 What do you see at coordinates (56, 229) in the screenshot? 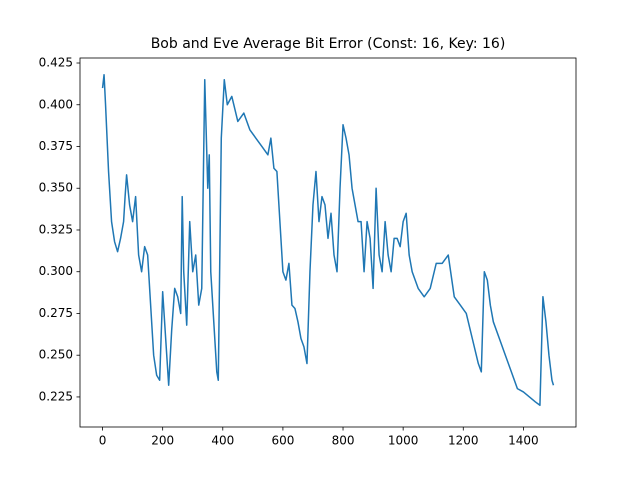
I see `y-tick-label: 0.325` at bounding box center [56, 229].